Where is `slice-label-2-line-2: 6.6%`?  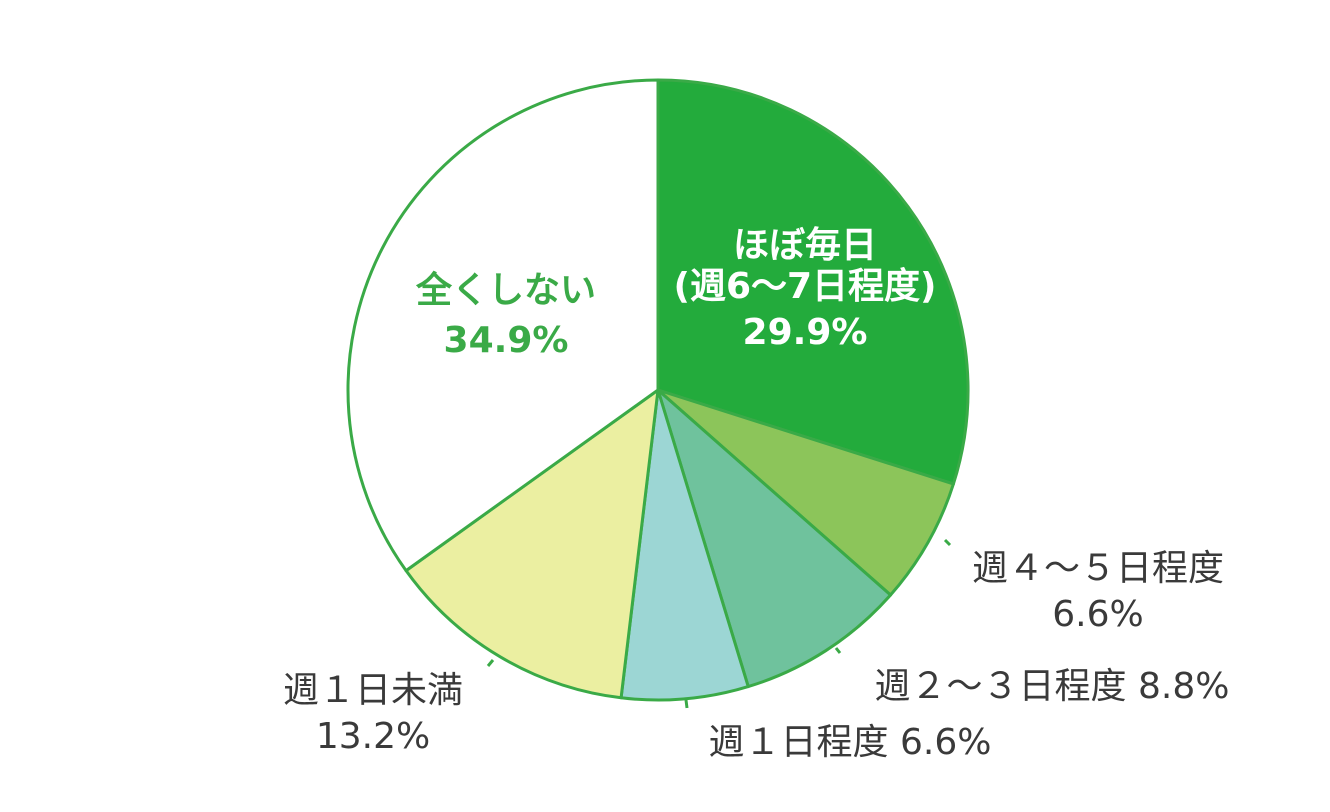
slice-label-2-line-2: 6.6% is located at coordinates (1097, 614).